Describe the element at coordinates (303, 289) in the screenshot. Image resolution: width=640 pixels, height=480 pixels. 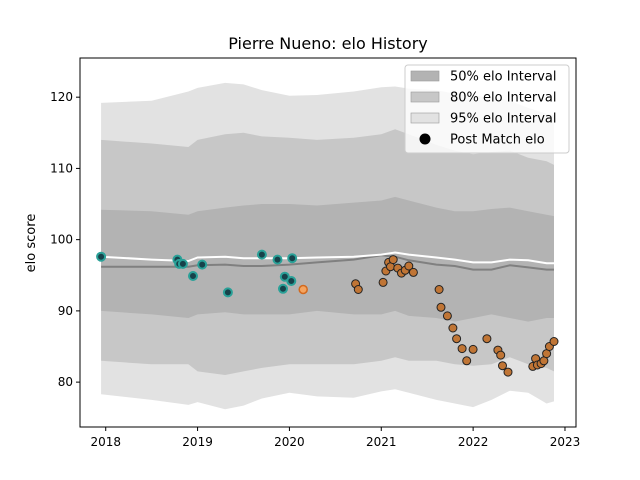
I see `data-point-highlight` at that location.